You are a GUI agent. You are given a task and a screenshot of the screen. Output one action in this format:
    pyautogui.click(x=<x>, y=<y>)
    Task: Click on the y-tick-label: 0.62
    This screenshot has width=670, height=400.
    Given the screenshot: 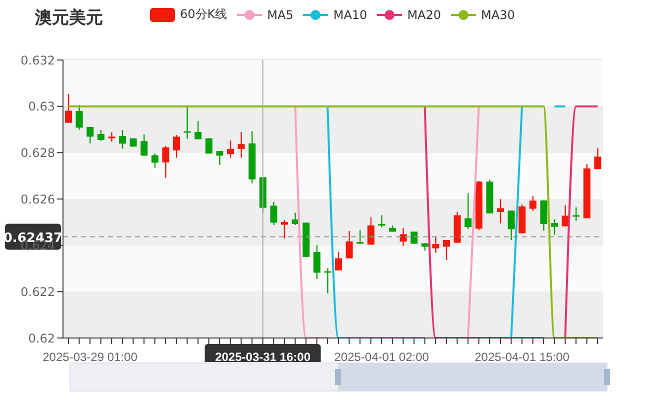 What is the action you would take?
    pyautogui.click(x=41, y=338)
    